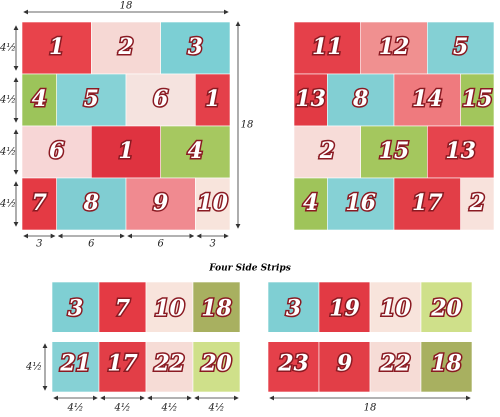  What do you see at coordinates (75, 364) in the screenshot?
I see `patch-number: 21` at bounding box center [75, 364].